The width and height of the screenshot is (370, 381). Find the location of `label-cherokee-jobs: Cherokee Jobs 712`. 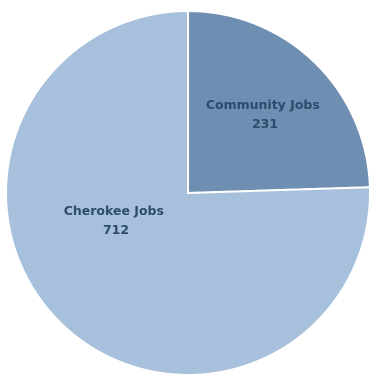

label-cherokee-jobs: Cherokee Jobs 712 is located at coordinates (116, 220).